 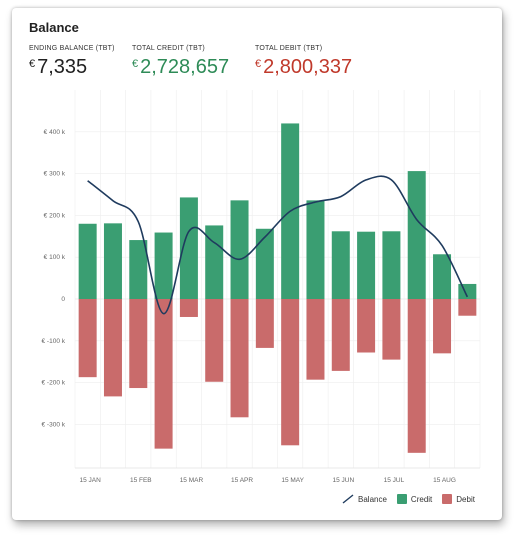 I want to click on y-tick-label: 0, so click(x=63, y=299).